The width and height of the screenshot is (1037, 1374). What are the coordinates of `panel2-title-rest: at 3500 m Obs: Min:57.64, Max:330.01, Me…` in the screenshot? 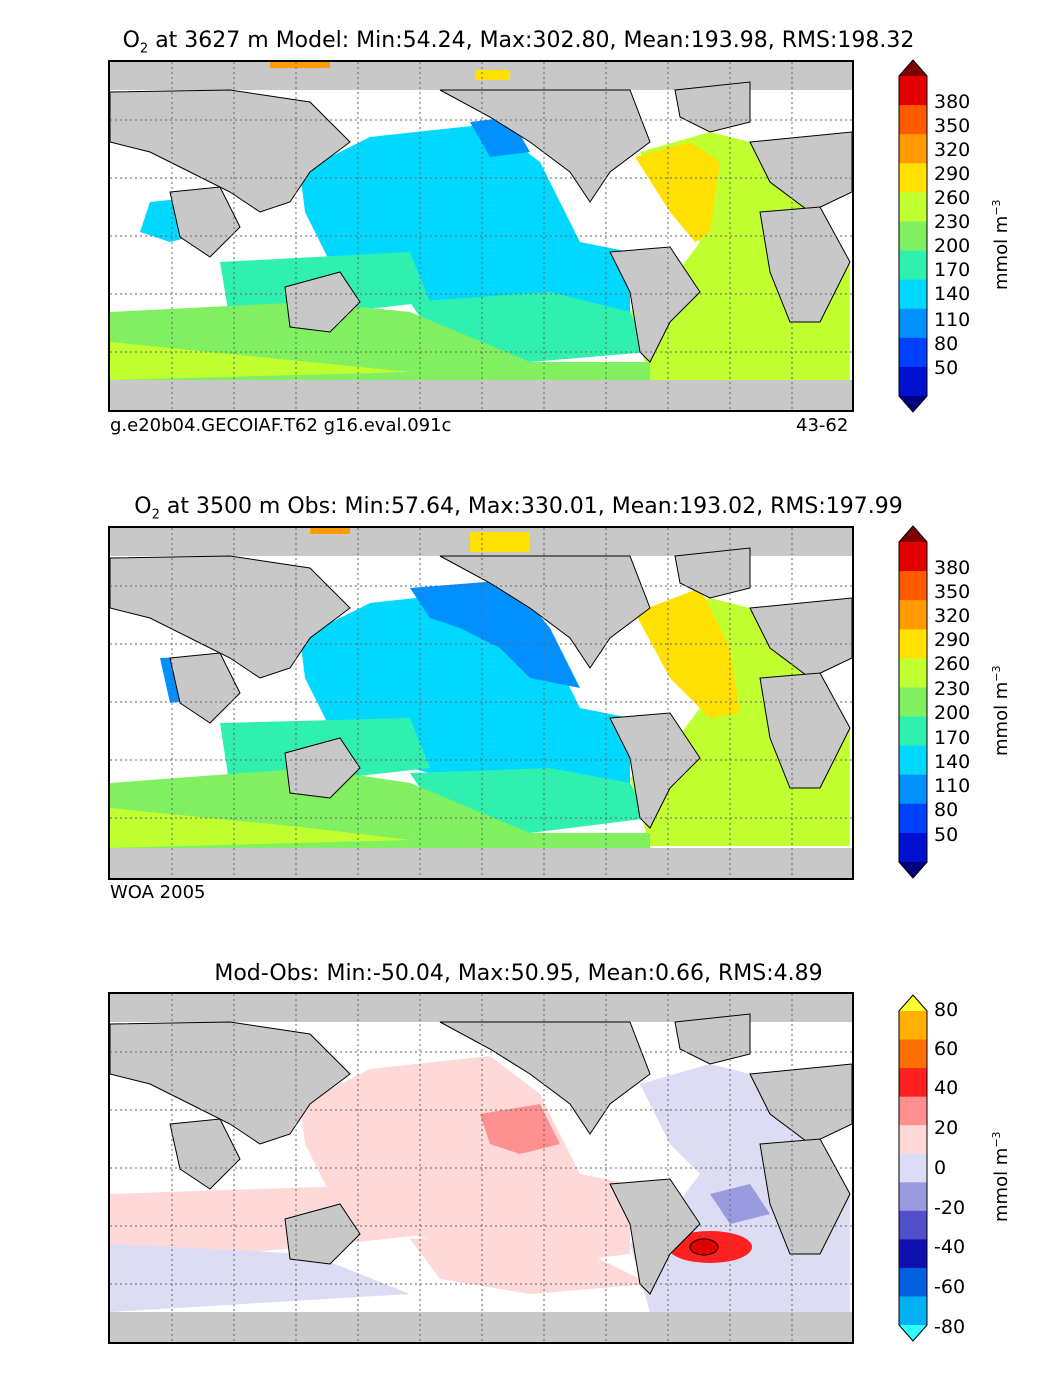 It's located at (531, 506).